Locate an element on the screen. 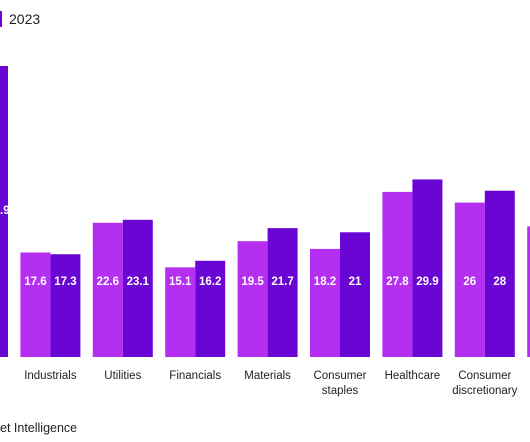 This screenshot has height=442, width=530. category-label-3-0: Financials is located at coordinates (195, 376).